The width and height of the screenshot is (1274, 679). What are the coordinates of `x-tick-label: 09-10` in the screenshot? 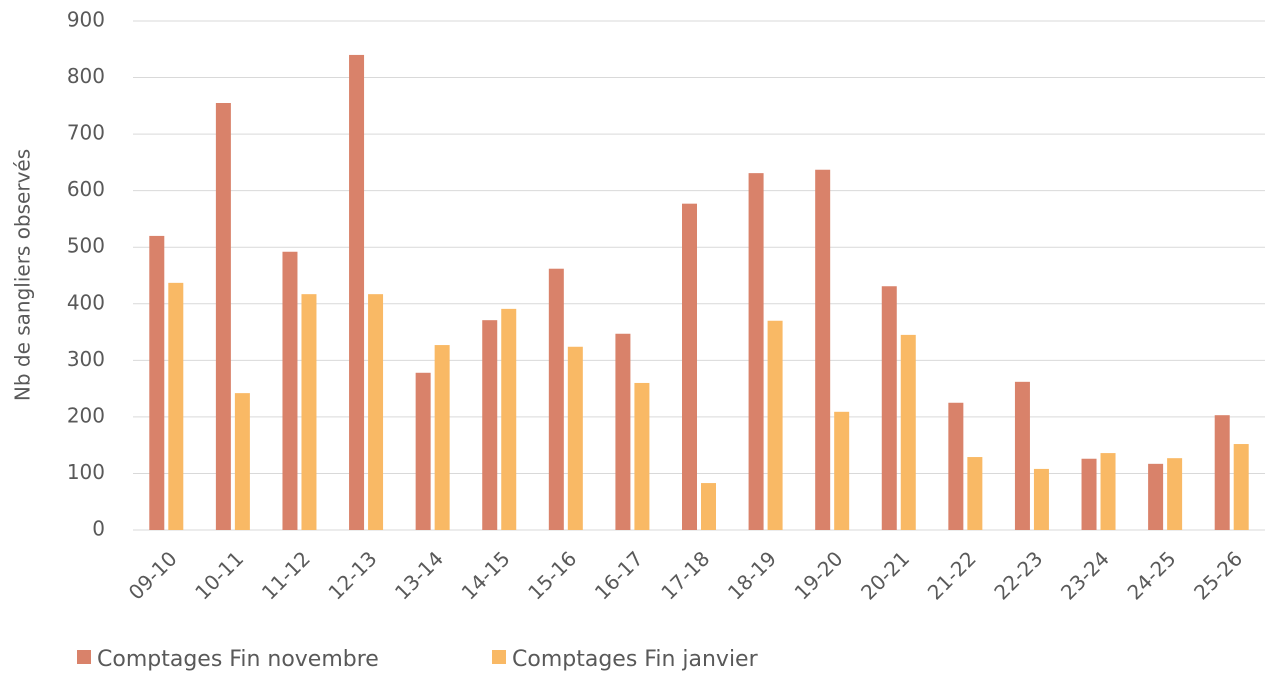 It's located at (153, 575).